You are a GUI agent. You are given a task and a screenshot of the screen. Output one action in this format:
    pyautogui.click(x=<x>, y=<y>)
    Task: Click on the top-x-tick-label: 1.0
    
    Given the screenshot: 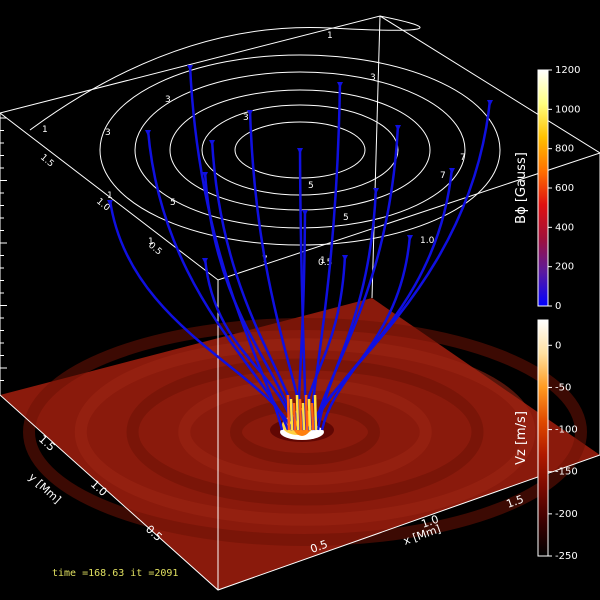 What is the action you would take?
    pyautogui.click(x=427, y=241)
    